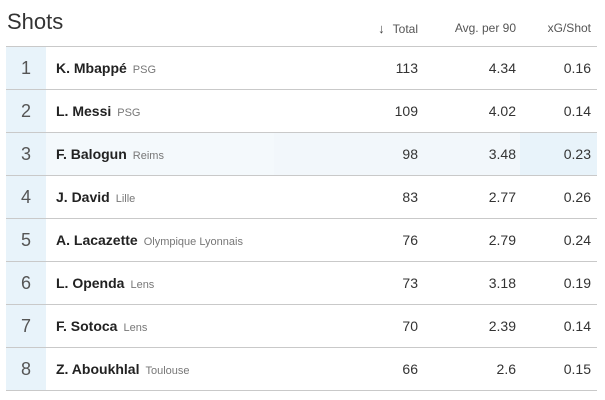 Image resolution: width=605 pixels, height=400 pixels. What do you see at coordinates (91, 154) in the screenshot?
I see `player-name: F. Balogun` at bounding box center [91, 154].